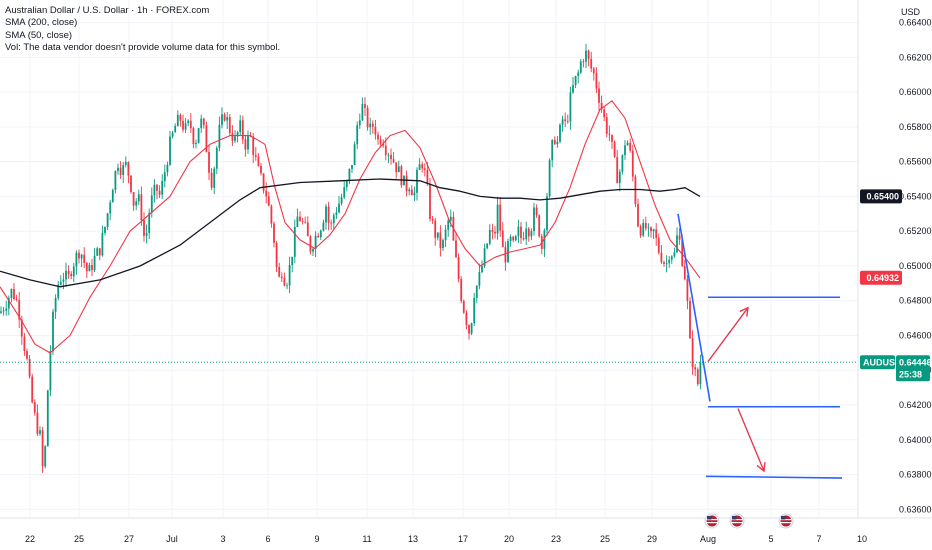 The width and height of the screenshot is (932, 550). What do you see at coordinates (79, 539) in the screenshot?
I see `x-tick-label: 25` at bounding box center [79, 539].